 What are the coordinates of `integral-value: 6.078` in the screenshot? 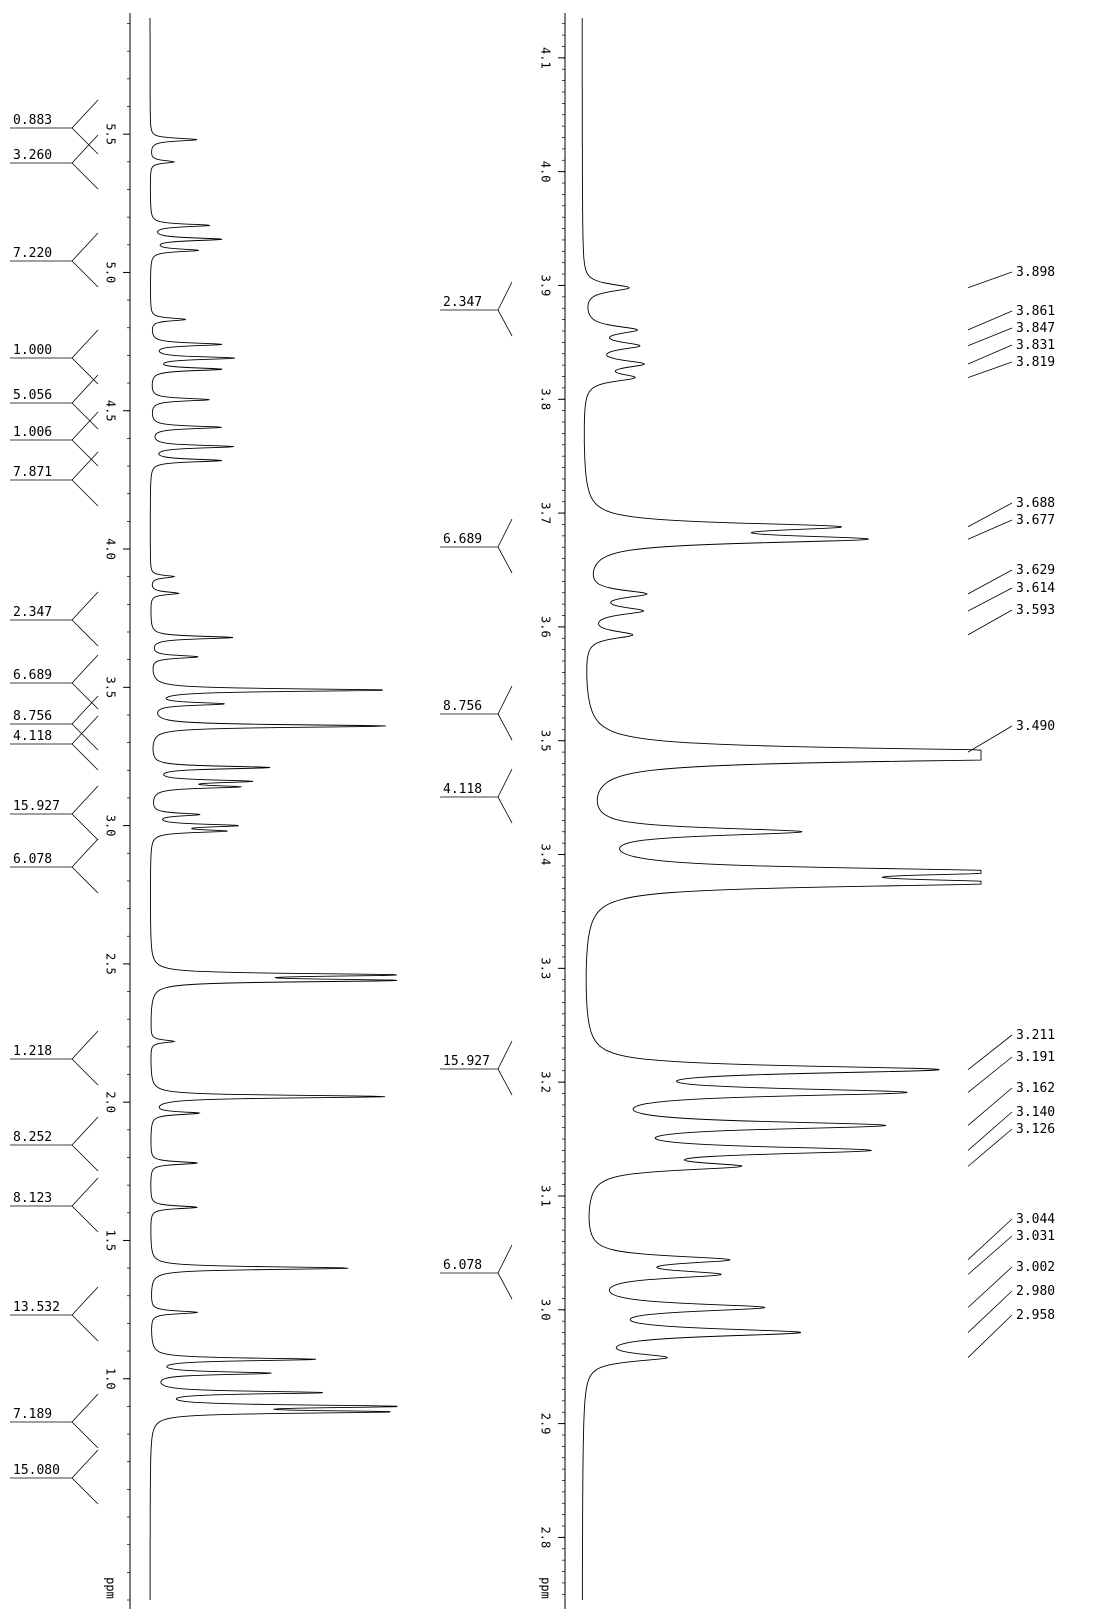 It's located at (32, 859).